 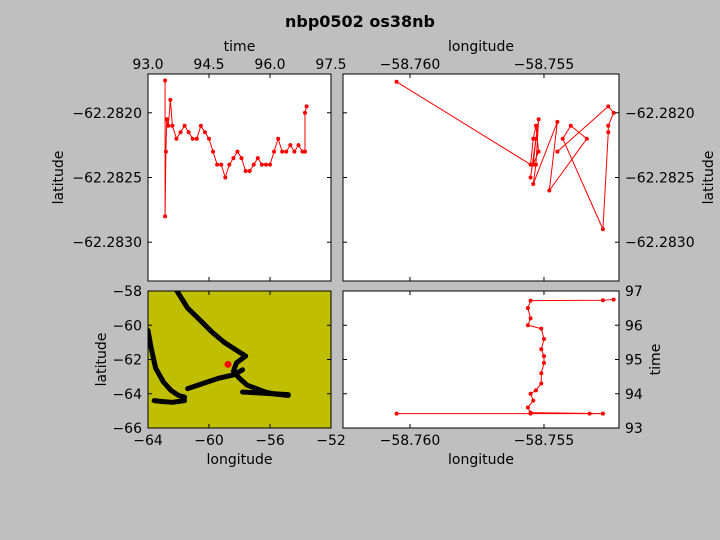 What do you see at coordinates (544, 65) in the screenshot?
I see `x-tick-label: −58.755` at bounding box center [544, 65].